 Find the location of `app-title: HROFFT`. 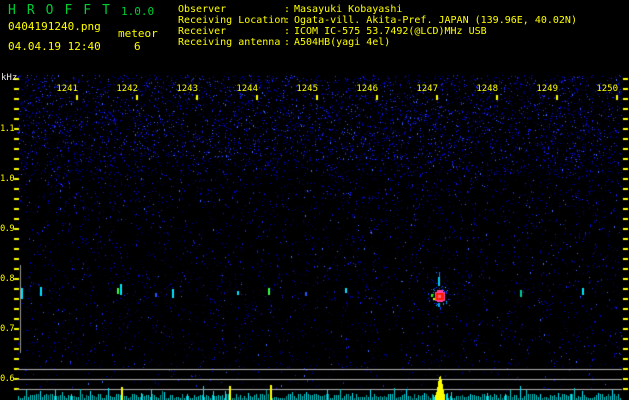

app-title: HROFFT is located at coordinates (64, 10).